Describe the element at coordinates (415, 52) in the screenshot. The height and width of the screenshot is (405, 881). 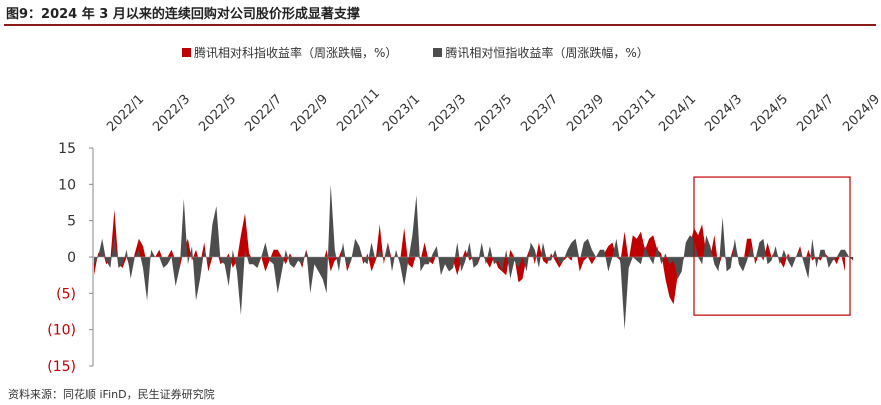
I see `legend: 腾讯相对科指收益率（周涨跌幅，%） 腾讯相对恒指收益率（周涨跌幅，%）` at that location.